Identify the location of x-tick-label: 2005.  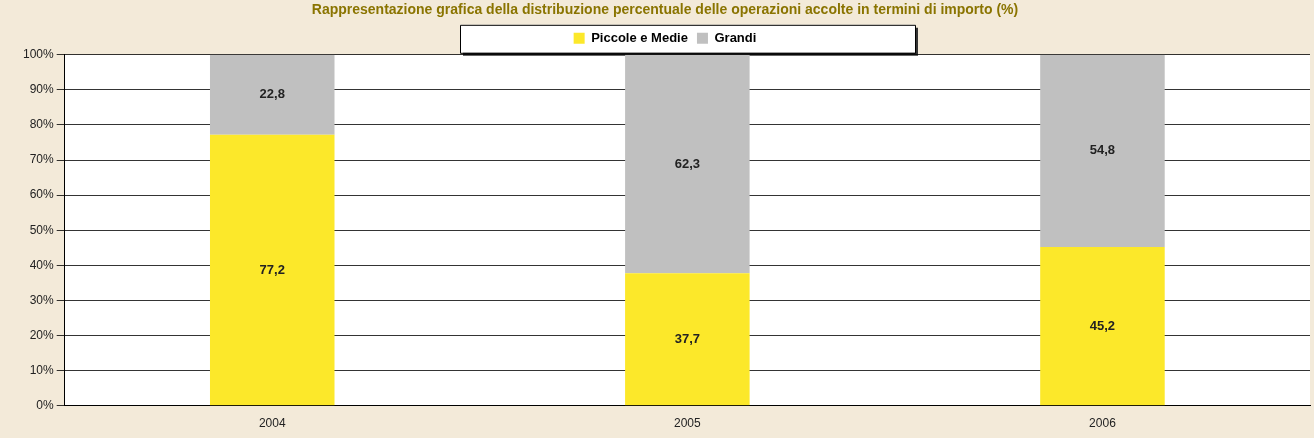
(687, 423).